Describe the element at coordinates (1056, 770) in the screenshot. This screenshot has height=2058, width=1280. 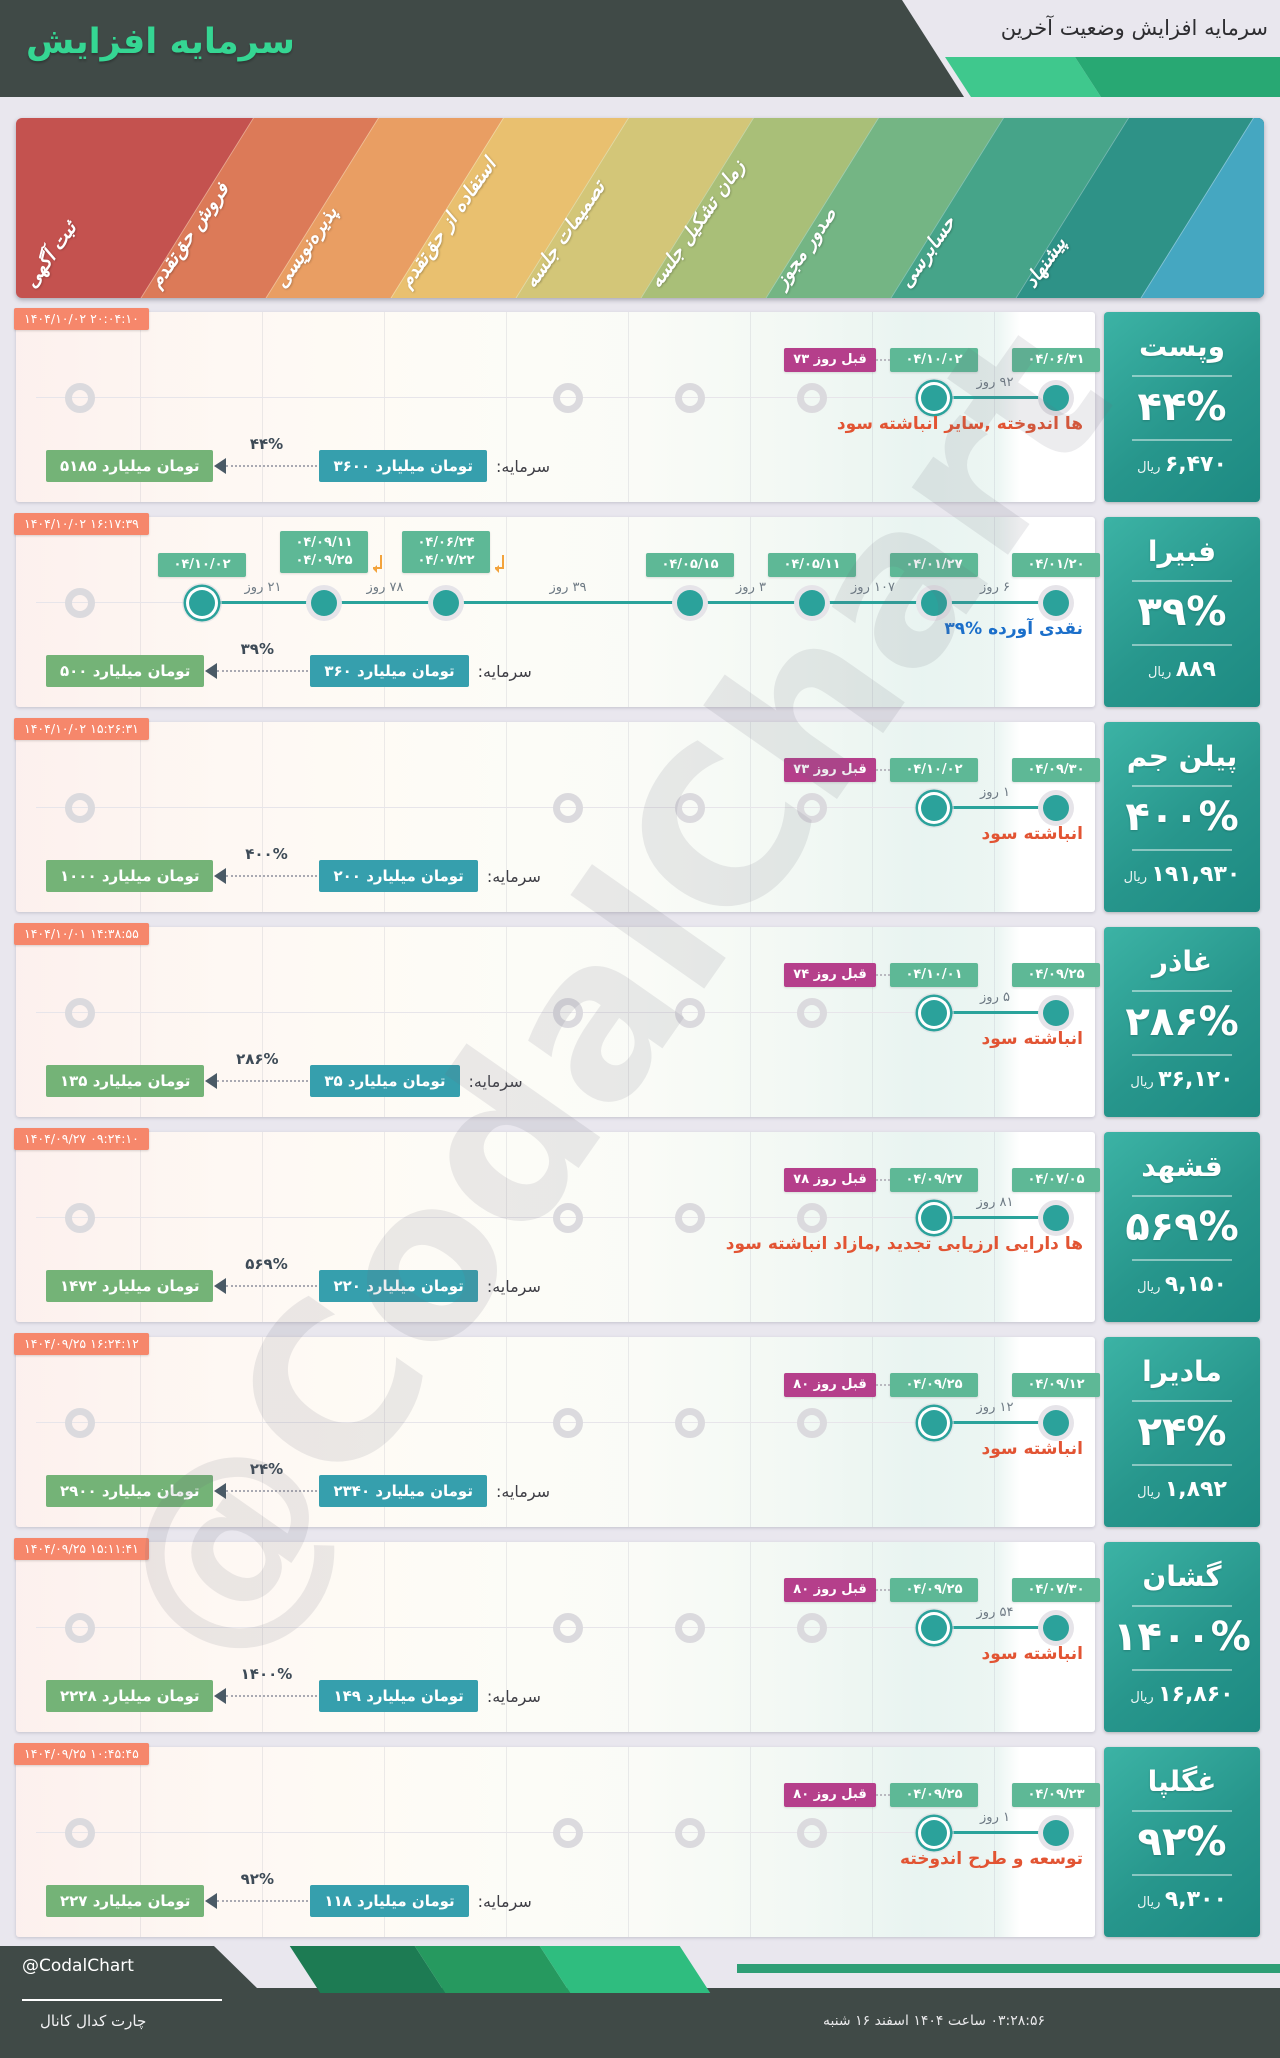
I see `date-badge: ۰۴/۰۹/۳۰` at that location.